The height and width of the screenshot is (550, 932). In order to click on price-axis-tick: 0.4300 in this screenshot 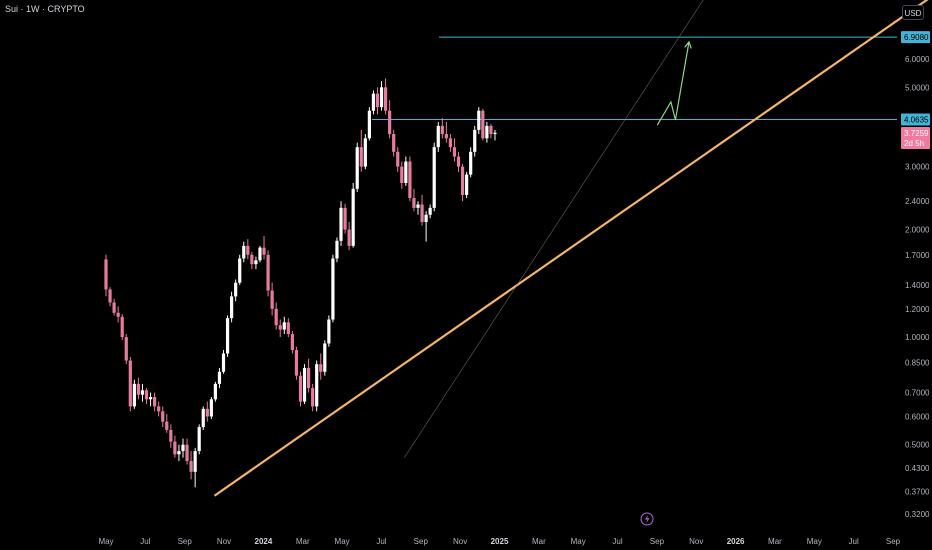, I will do `click(917, 468)`.